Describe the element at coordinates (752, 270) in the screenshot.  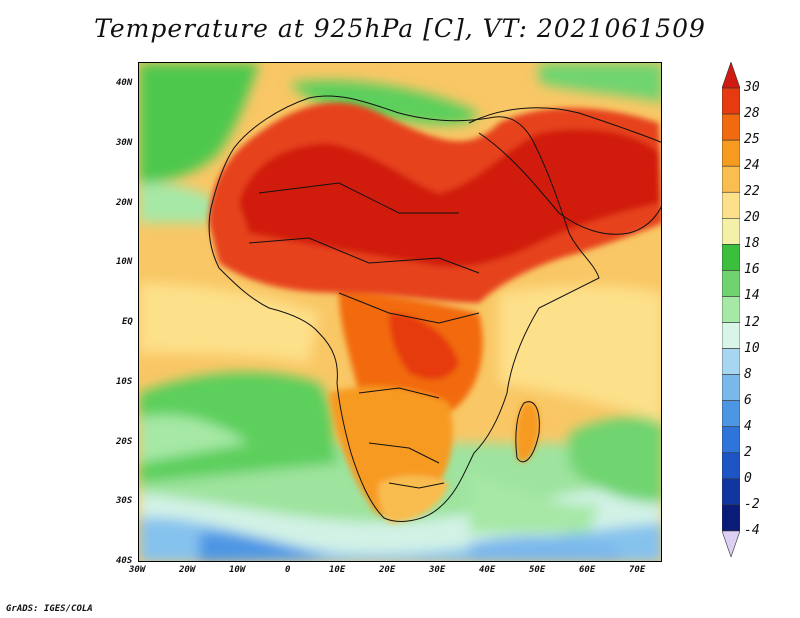
I see `colorbar-label: 16` at that location.